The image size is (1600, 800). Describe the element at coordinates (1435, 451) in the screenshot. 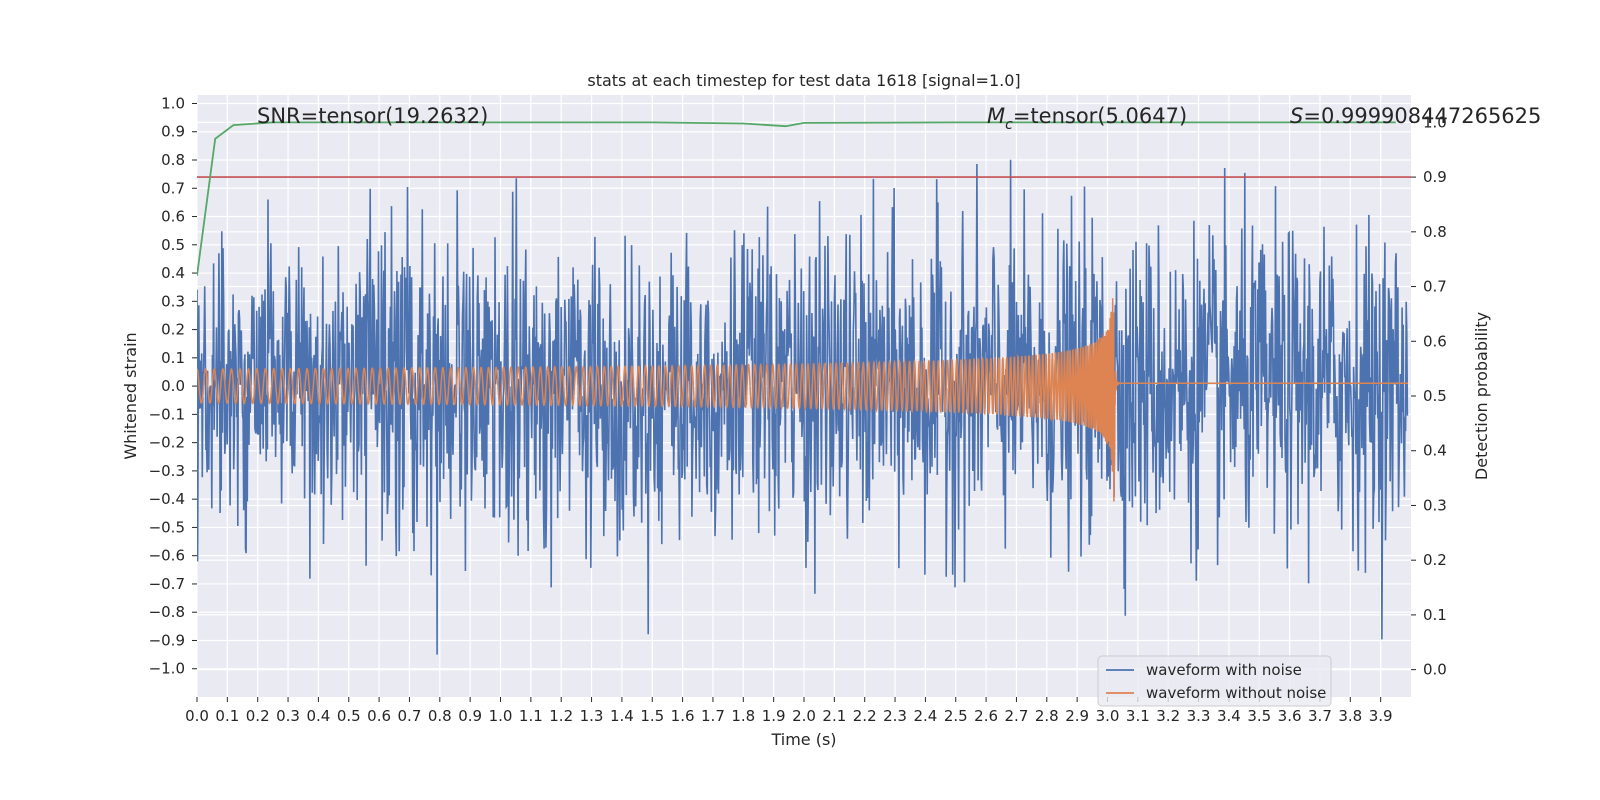

I see `y2-tick-label: 0.4` at that location.